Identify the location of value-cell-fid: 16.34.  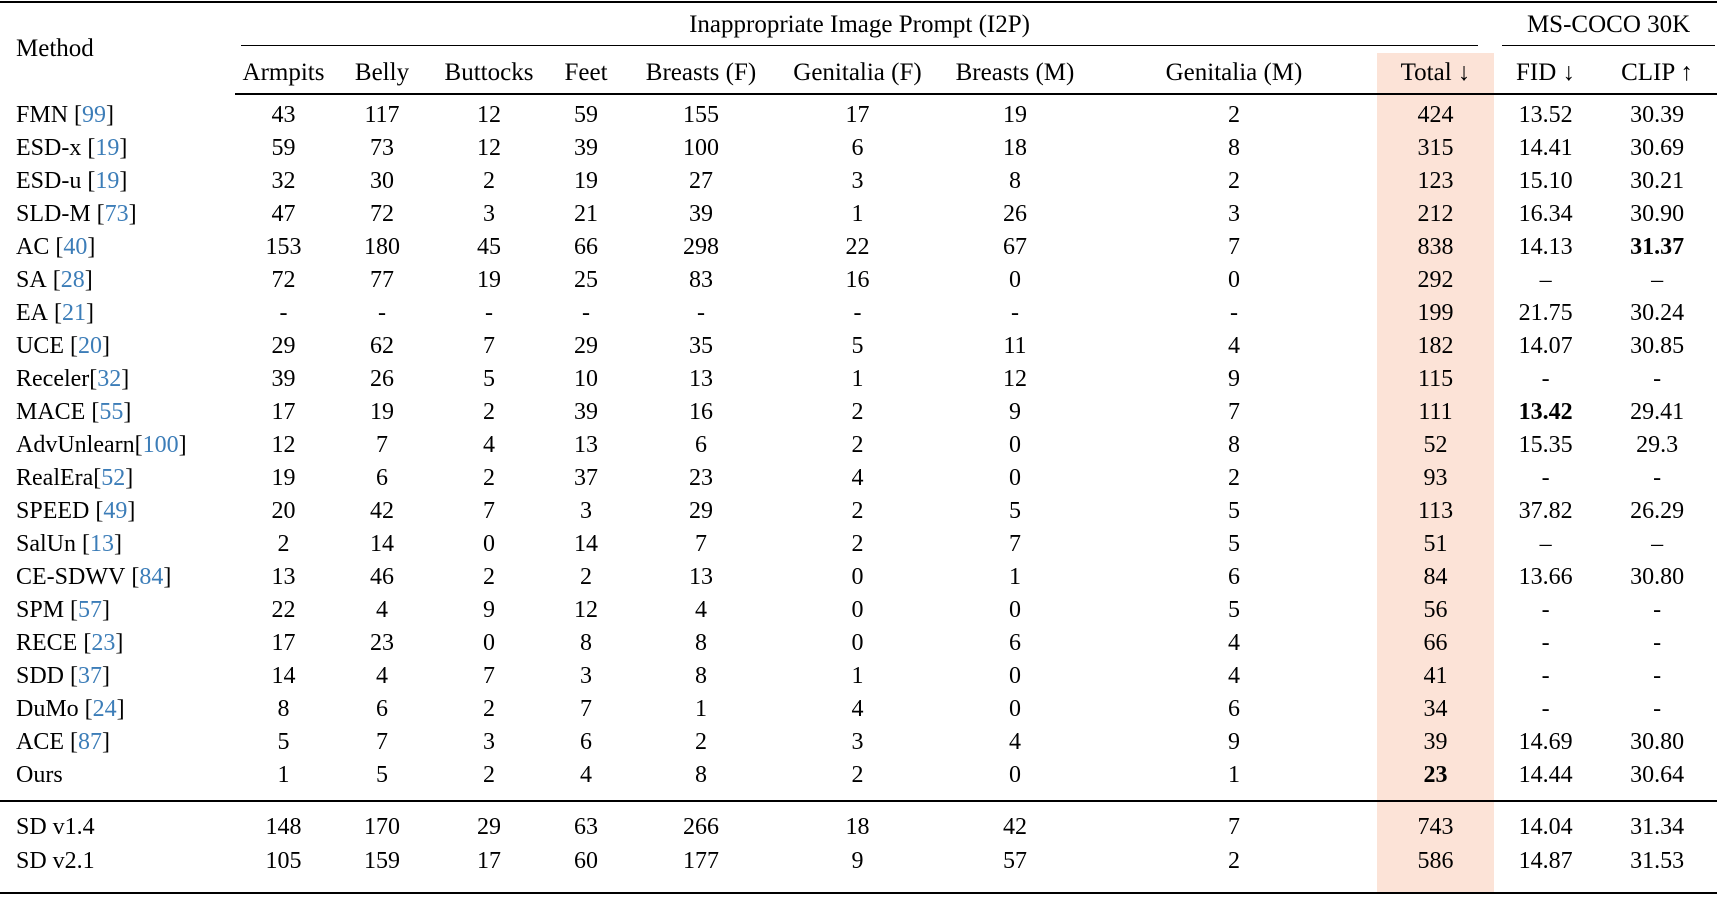
(1545, 214).